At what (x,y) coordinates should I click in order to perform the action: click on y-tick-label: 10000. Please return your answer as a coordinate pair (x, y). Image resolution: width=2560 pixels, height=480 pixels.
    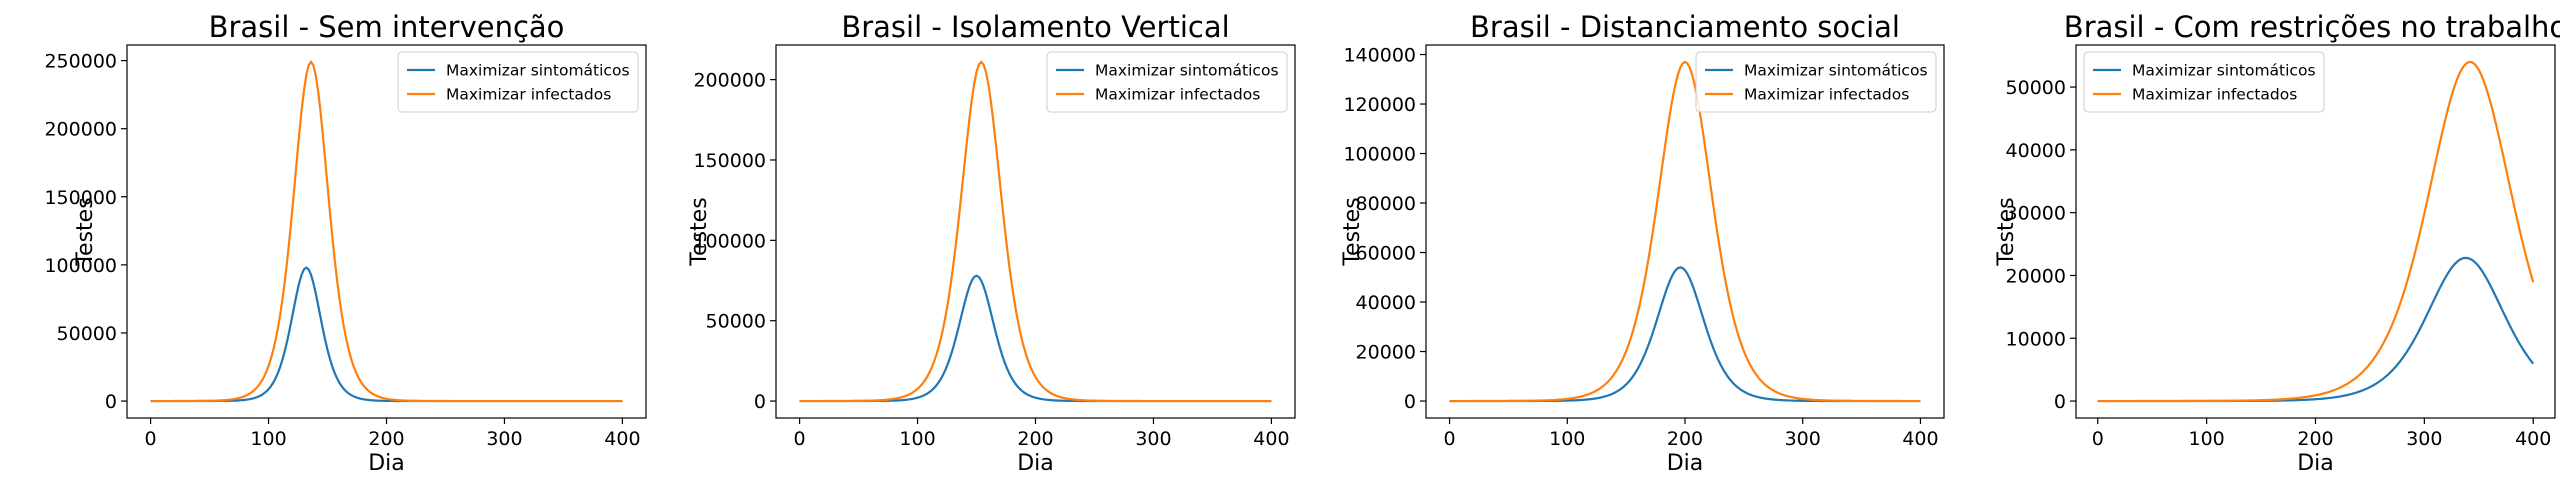
    Looking at the image, I should click on (2036, 339).